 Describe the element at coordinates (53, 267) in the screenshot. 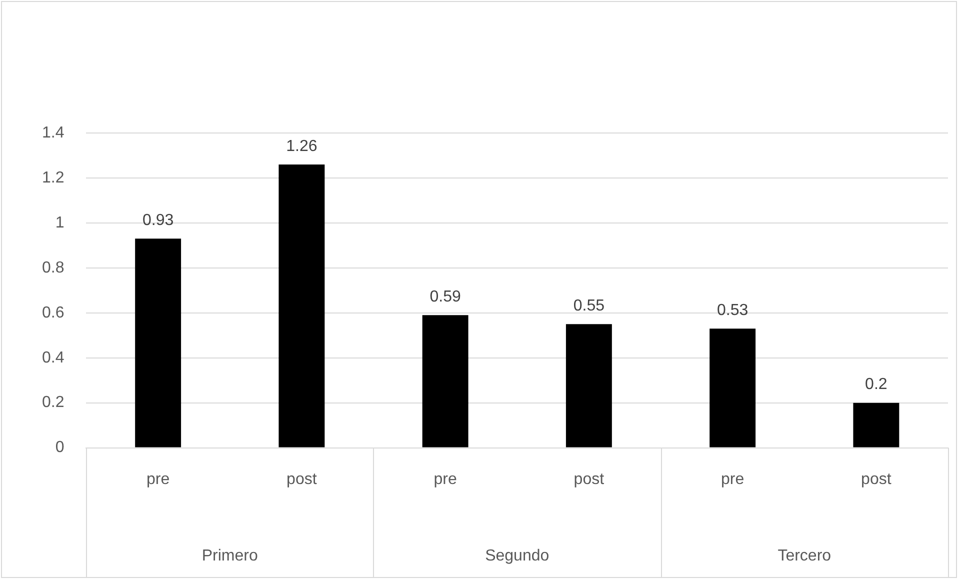

I see `y-tick-label: 0.8` at that location.